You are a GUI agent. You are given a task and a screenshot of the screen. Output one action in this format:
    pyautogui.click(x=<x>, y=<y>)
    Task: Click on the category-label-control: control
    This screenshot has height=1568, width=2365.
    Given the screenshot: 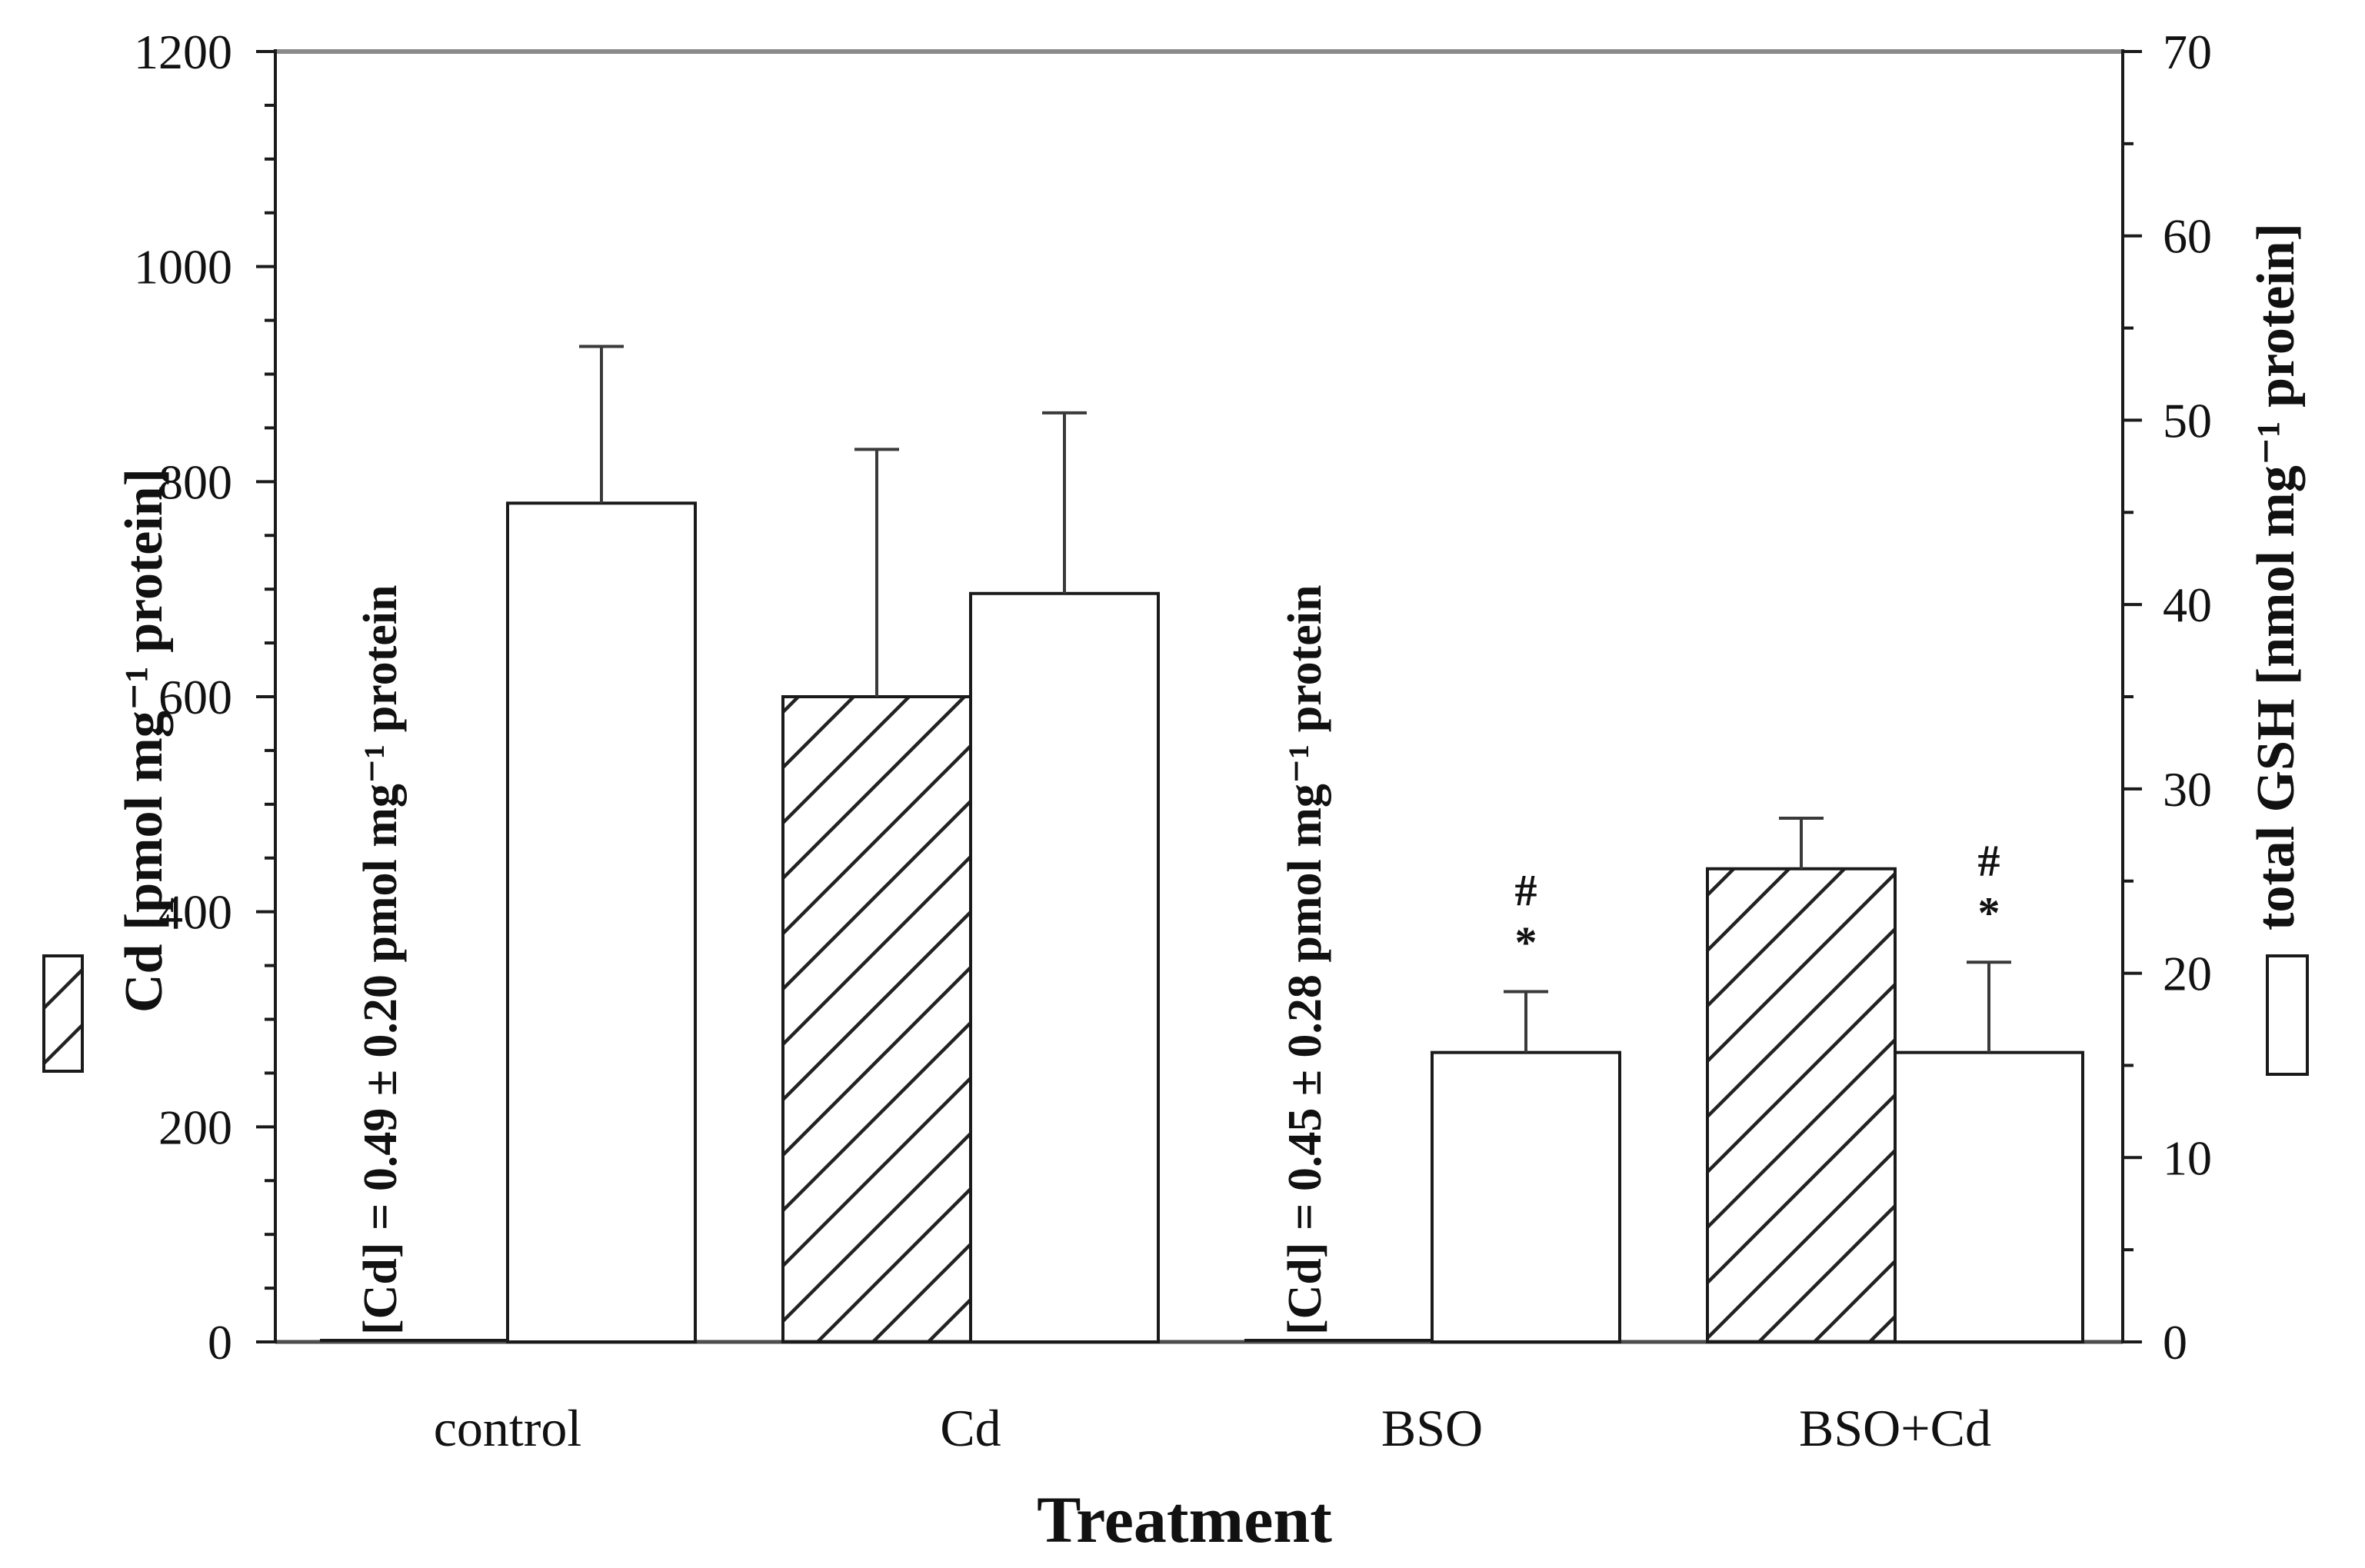 What is the action you would take?
    pyautogui.click(x=508, y=1428)
    